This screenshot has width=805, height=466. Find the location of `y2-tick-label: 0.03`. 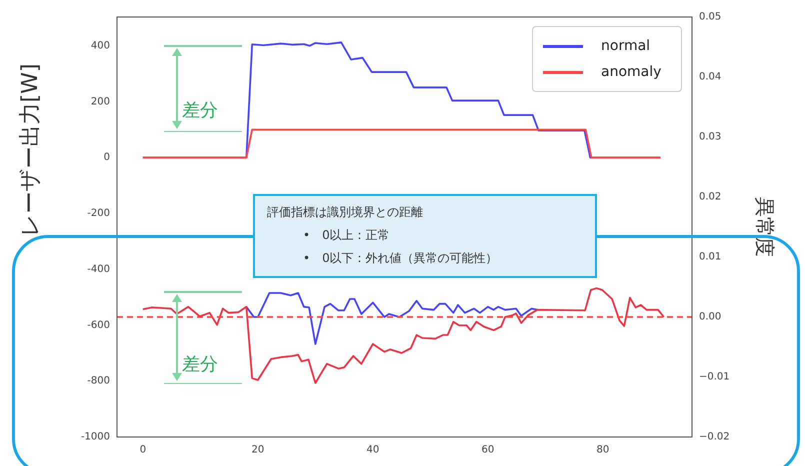

y2-tick-label: 0.03 is located at coordinates (710, 137).